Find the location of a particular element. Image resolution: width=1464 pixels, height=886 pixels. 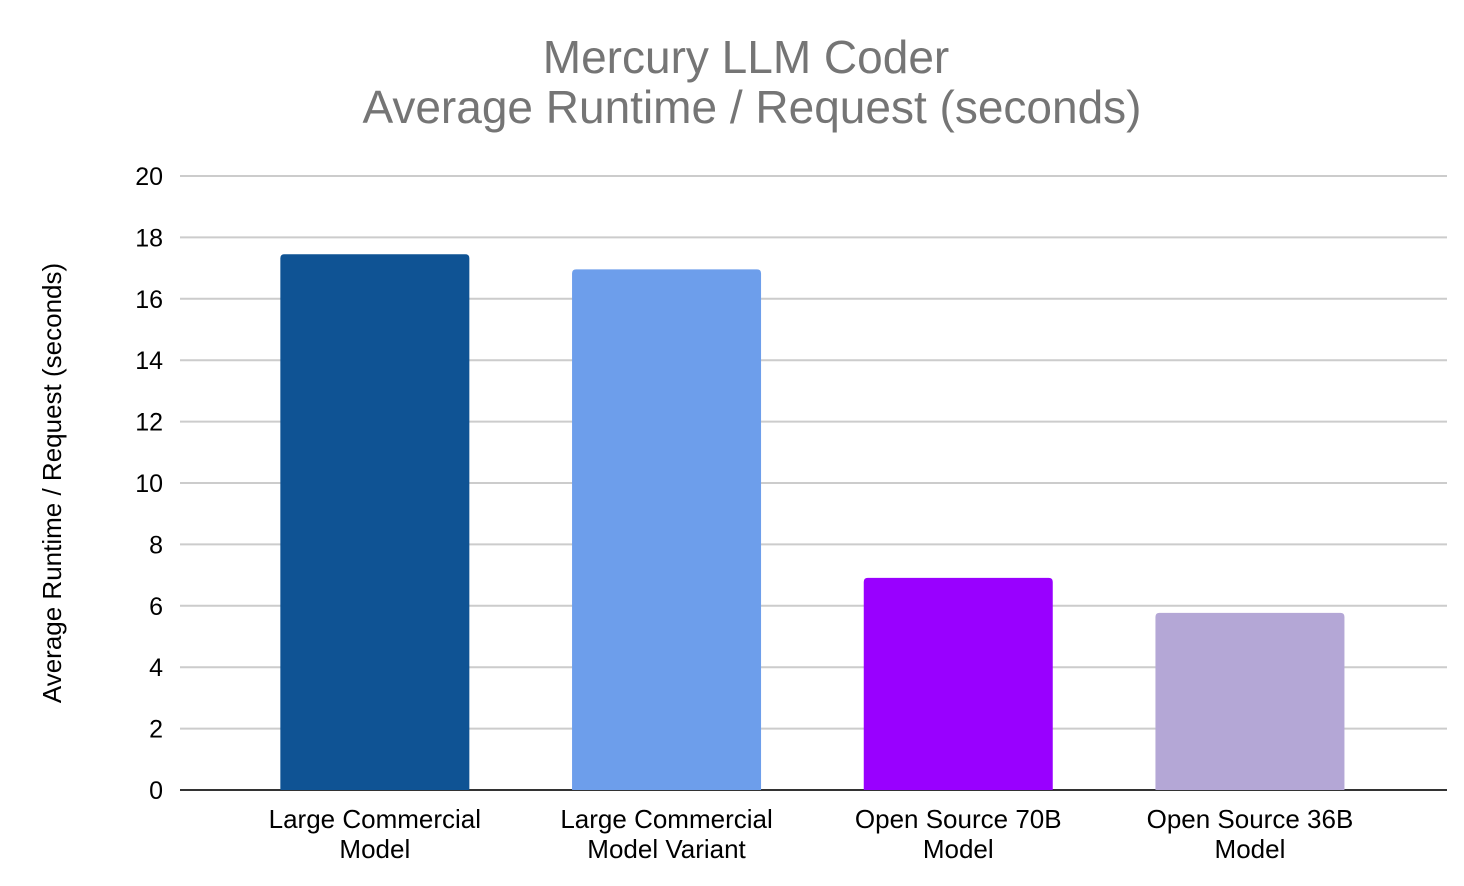

y-tick-label: 16 is located at coordinates (149, 300).